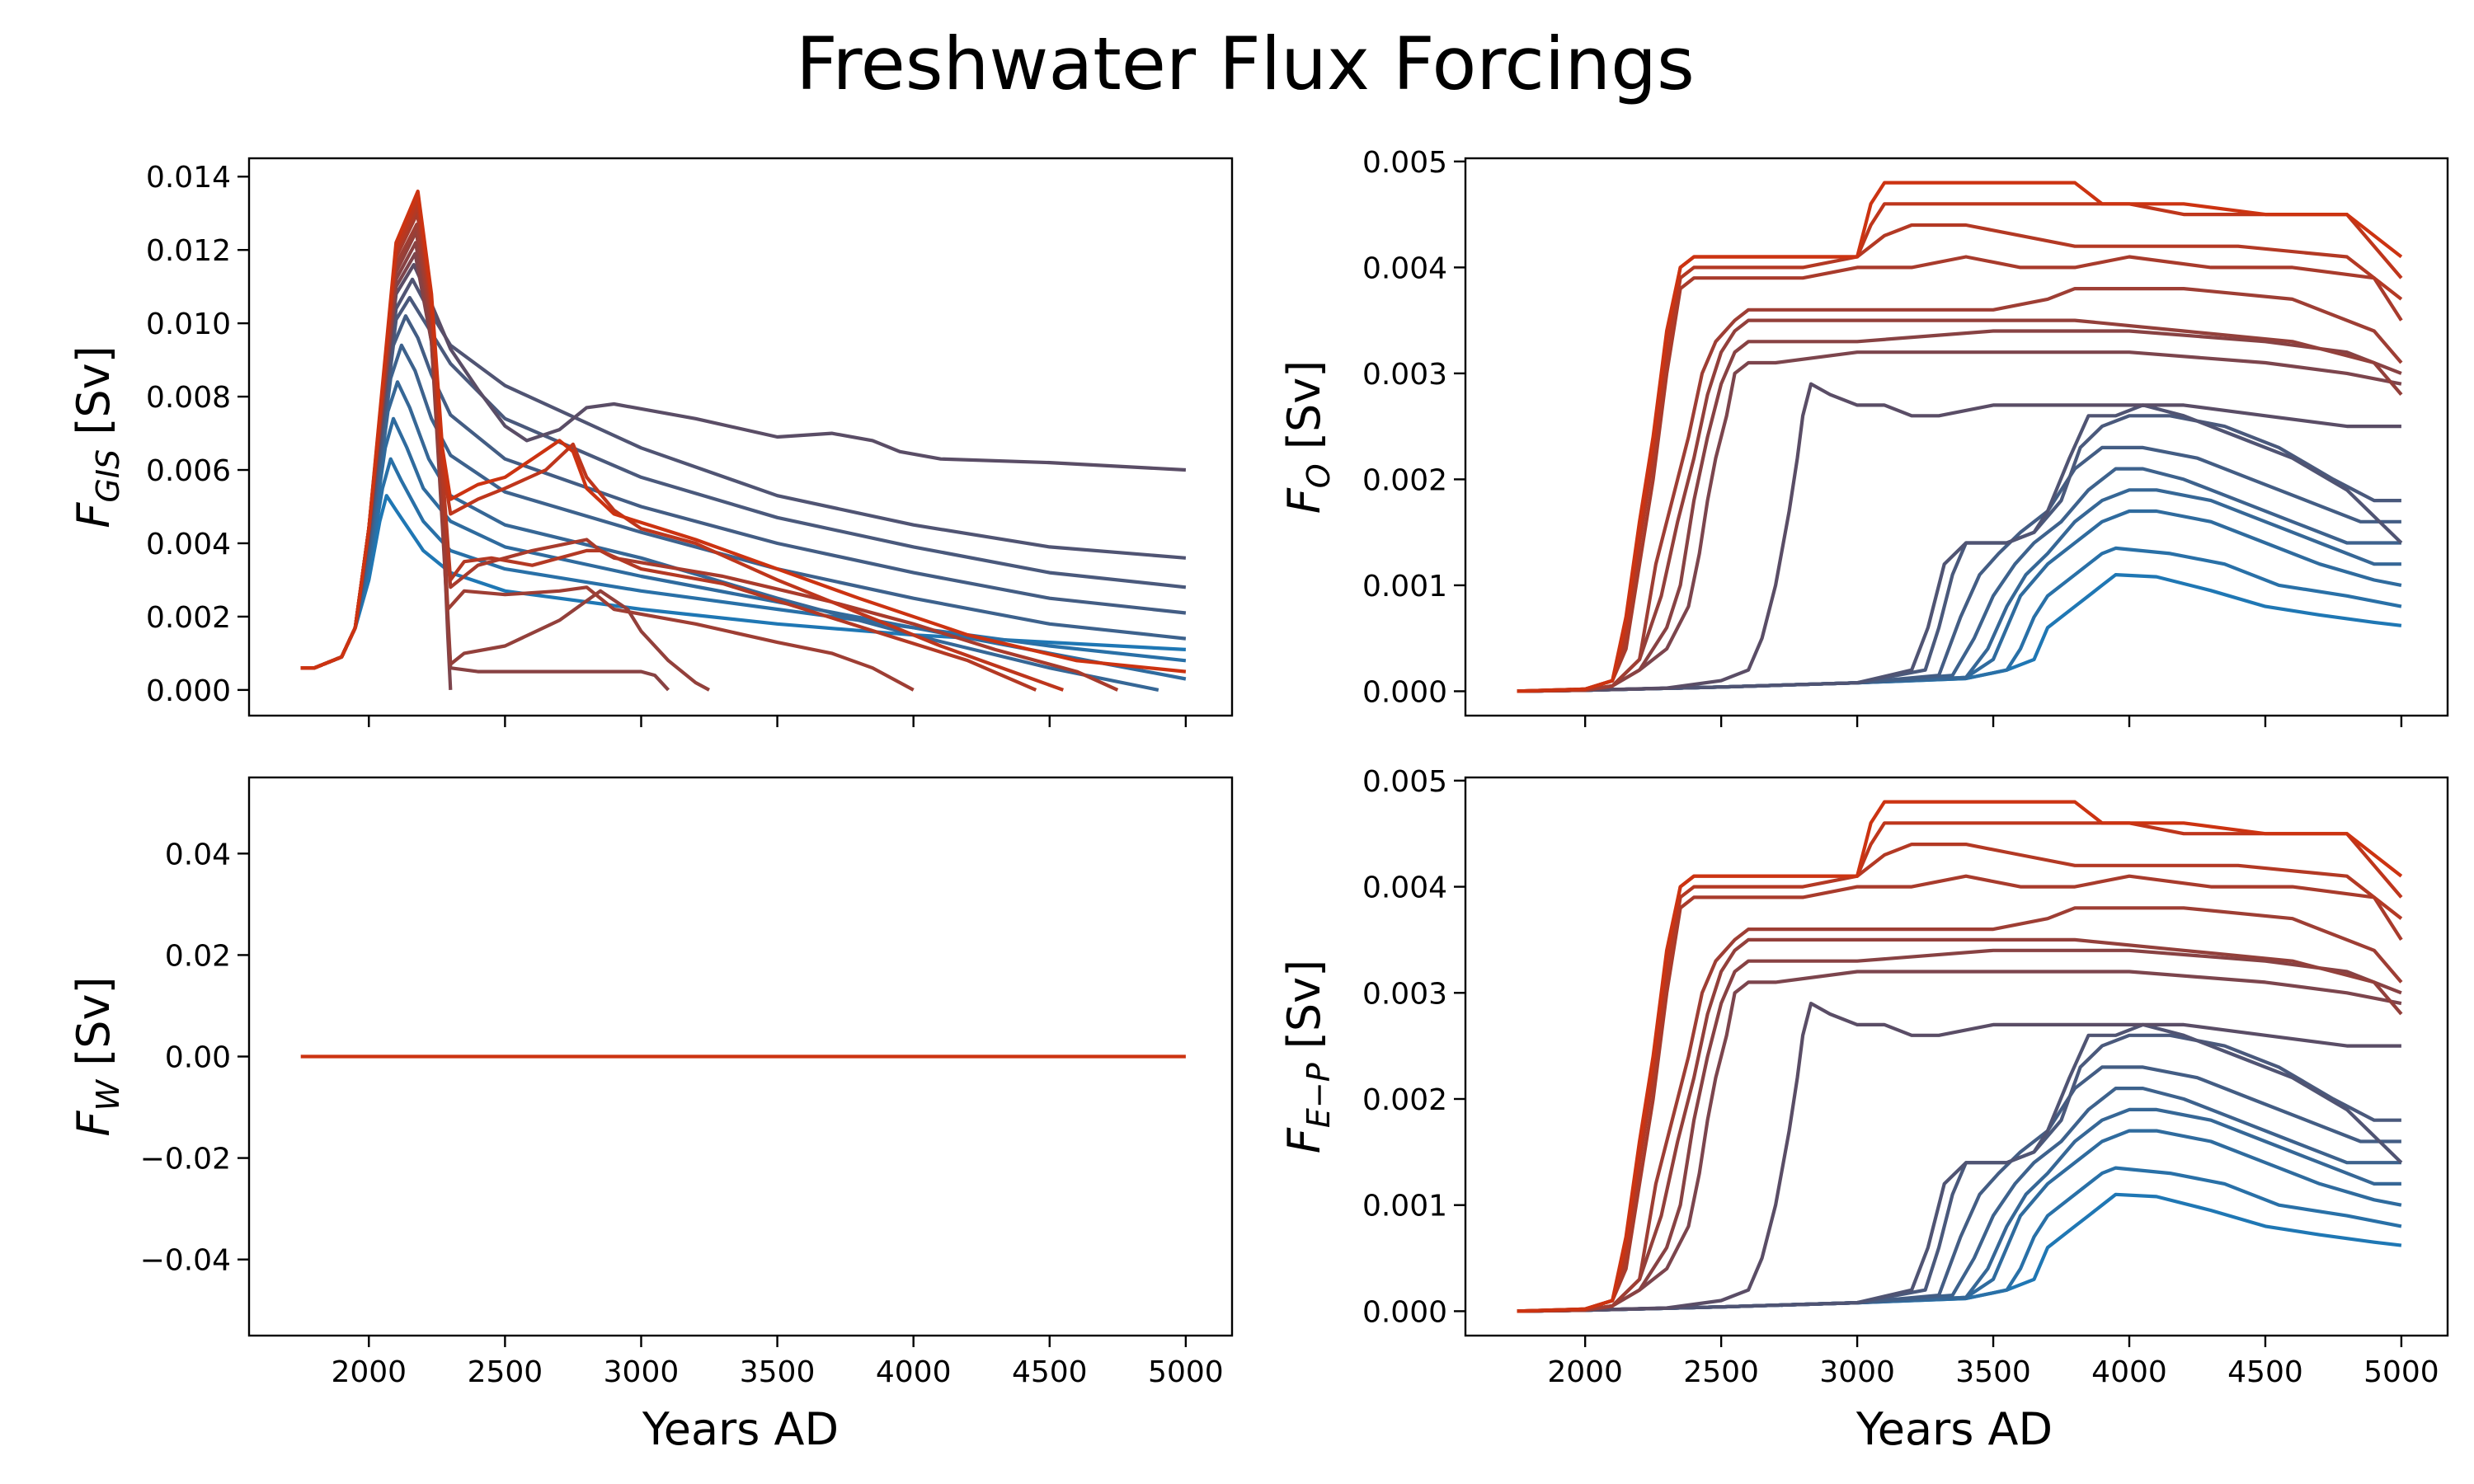 The image size is (2474, 1484). What do you see at coordinates (188, 398) in the screenshot?
I see `y-tick-label: 0.008` at bounding box center [188, 398].